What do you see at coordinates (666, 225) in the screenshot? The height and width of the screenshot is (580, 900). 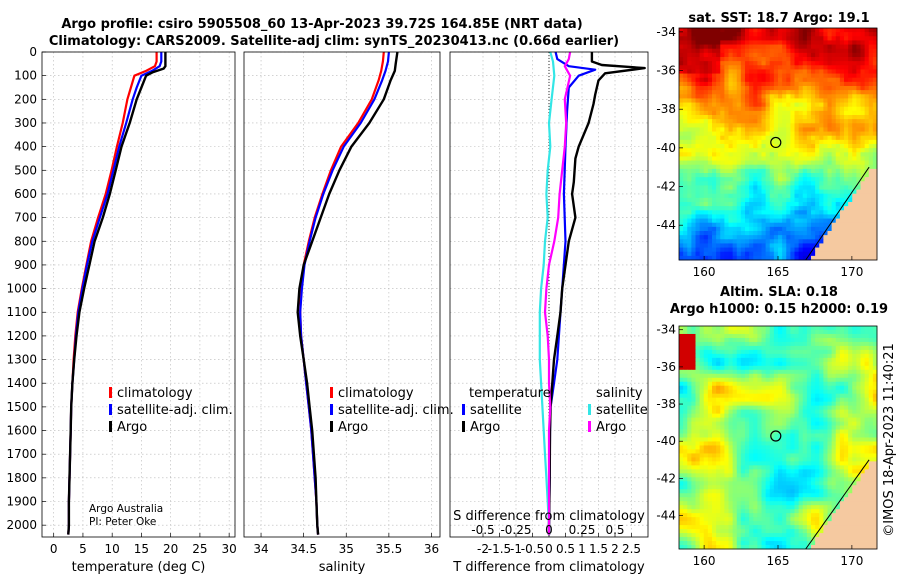 I see `map-y-tick-label: -44` at bounding box center [666, 225].